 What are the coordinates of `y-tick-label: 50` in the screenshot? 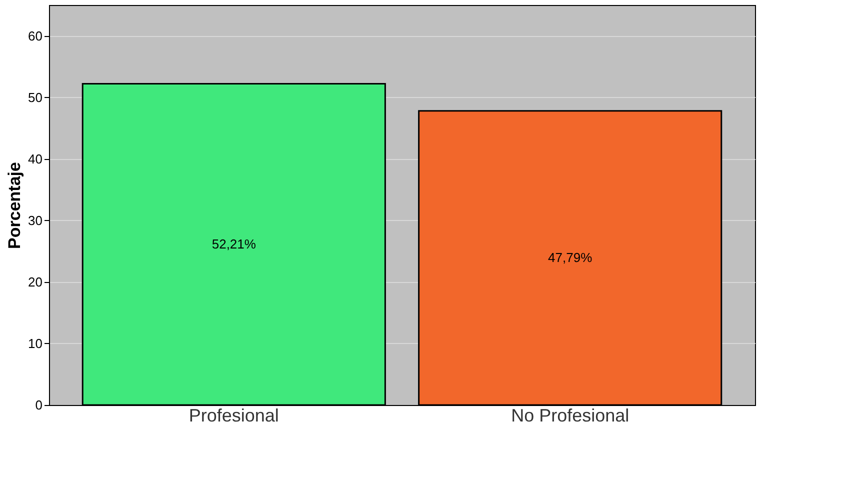 It's located at (35, 97).